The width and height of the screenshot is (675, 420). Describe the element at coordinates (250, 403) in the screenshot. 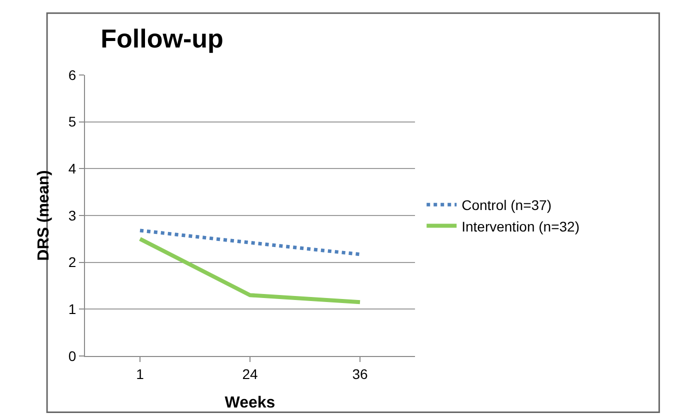

I see `x-axis-title: Weeks` at that location.